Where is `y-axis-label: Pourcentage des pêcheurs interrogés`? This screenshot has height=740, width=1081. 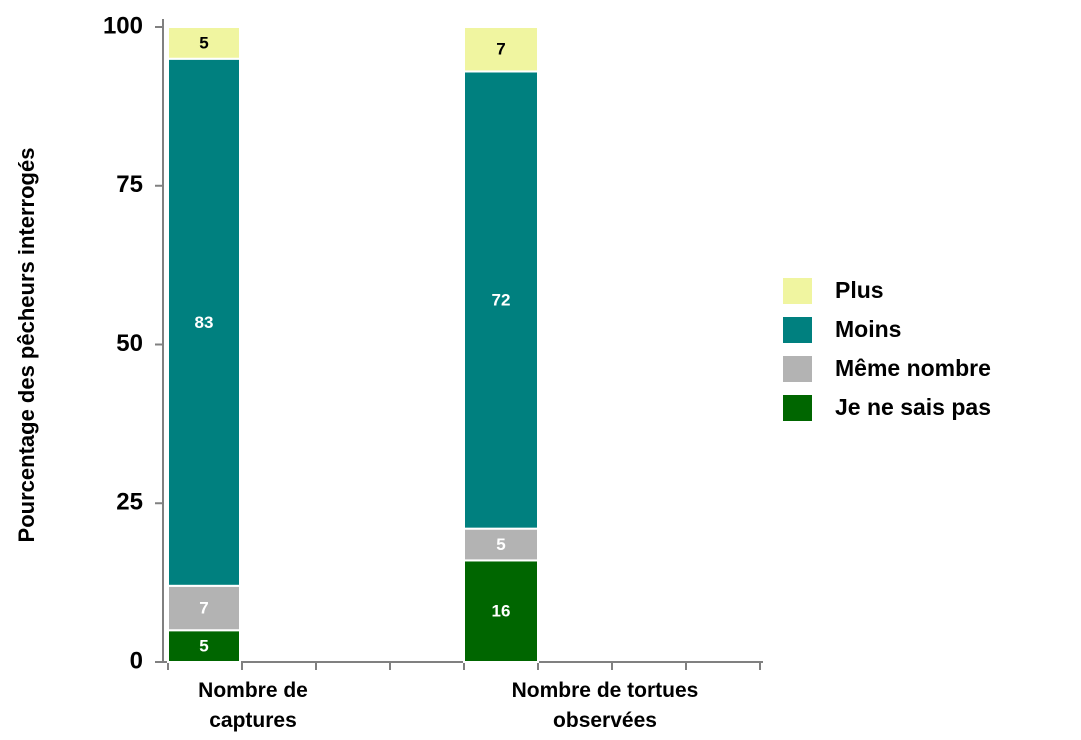
y-axis-label: Pourcentage des pêcheurs interrogés is located at coordinates (26, 345).